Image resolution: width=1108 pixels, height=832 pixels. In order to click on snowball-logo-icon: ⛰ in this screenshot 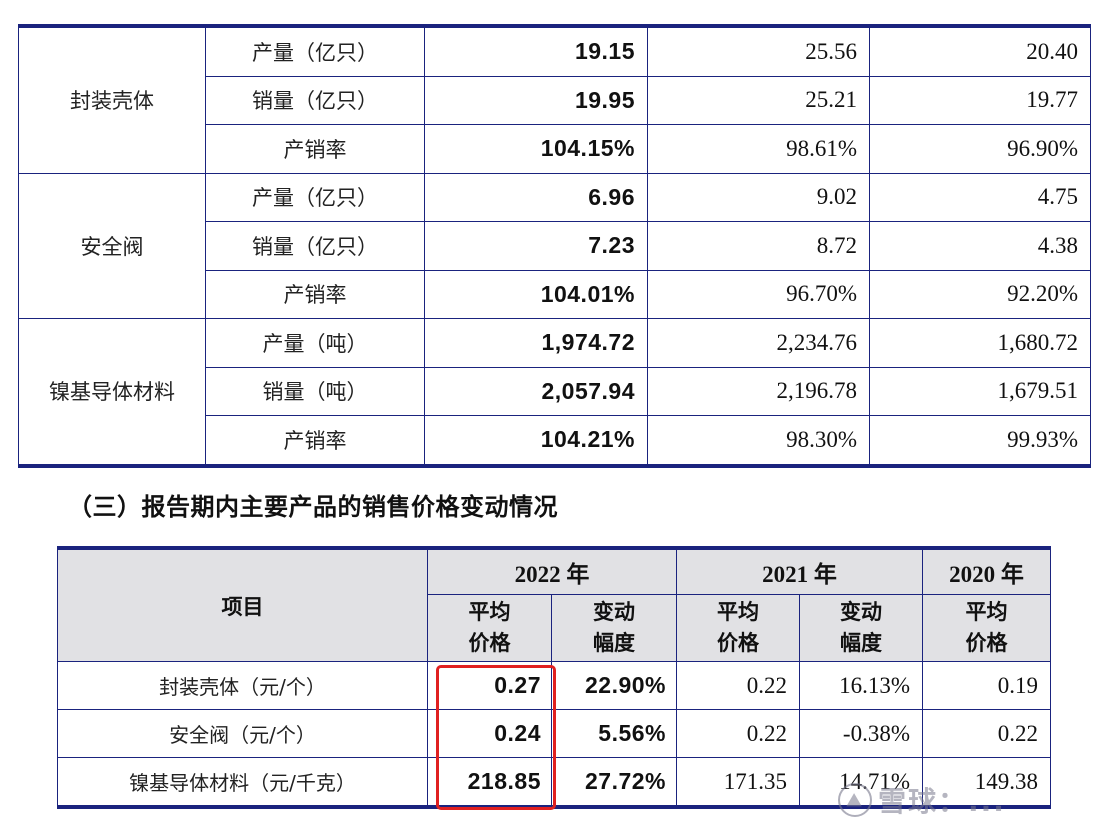, I will do `click(855, 800)`.